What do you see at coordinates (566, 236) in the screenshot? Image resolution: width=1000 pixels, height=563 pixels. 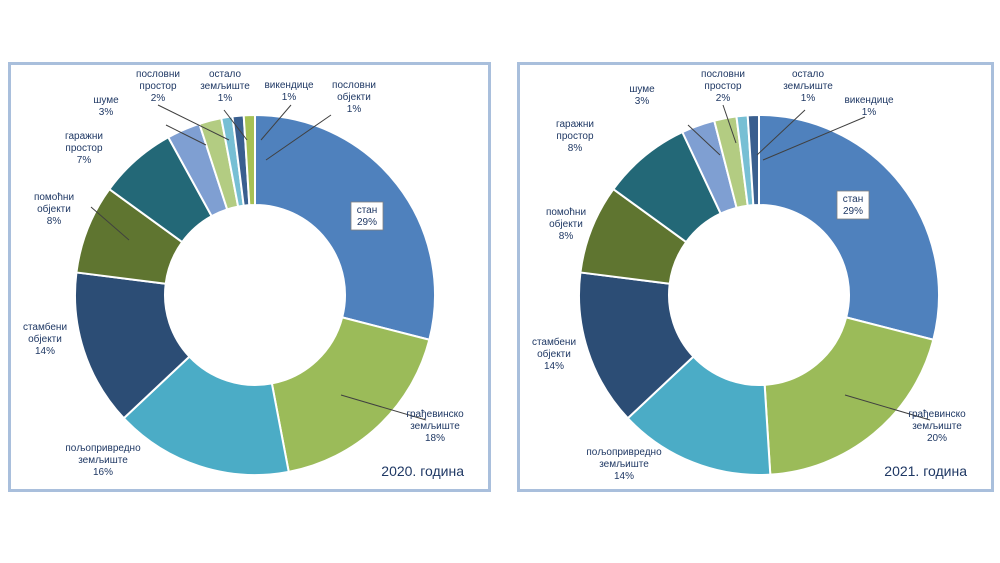 I see `chart-2021-label-4-line-2: 8%` at bounding box center [566, 236].